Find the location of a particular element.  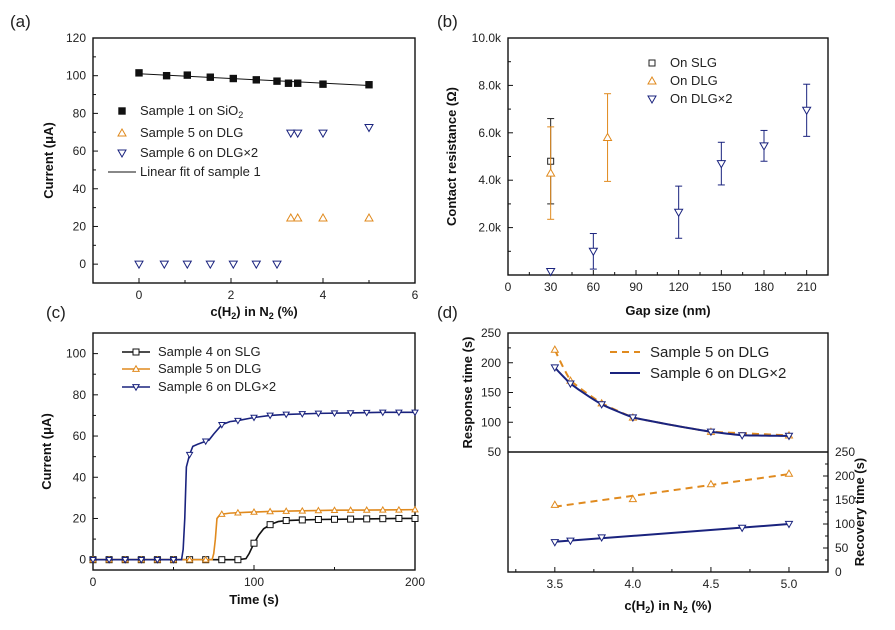

panel-a-label: (a) is located at coordinates (20, 21).